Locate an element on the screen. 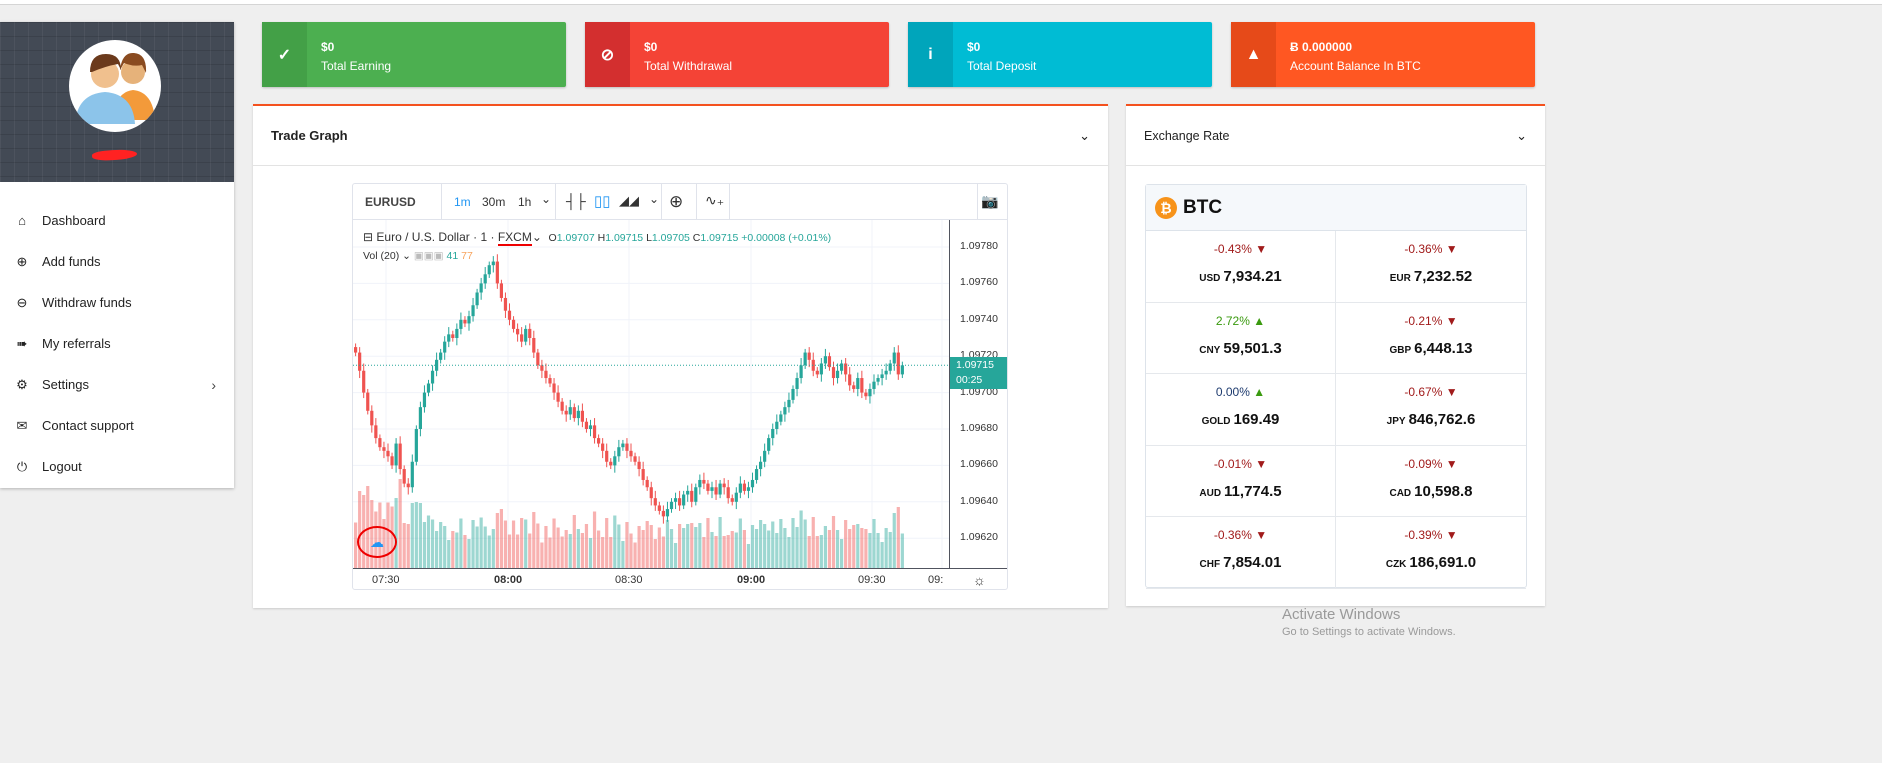  interval-1m: 1m is located at coordinates (462, 202).